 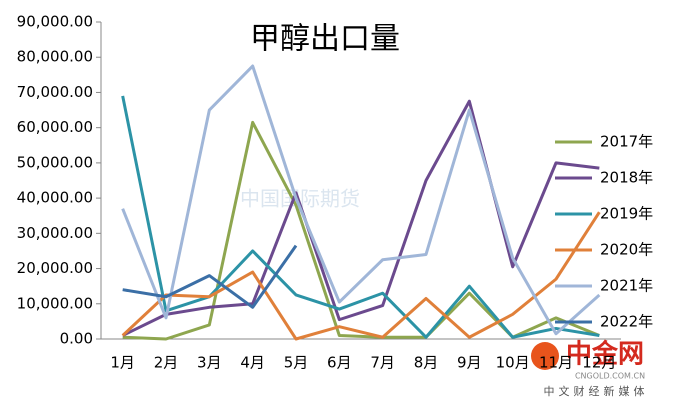 What do you see at coordinates (325, 39) in the screenshot?
I see `chart-title: 甲醇出口量` at bounding box center [325, 39].